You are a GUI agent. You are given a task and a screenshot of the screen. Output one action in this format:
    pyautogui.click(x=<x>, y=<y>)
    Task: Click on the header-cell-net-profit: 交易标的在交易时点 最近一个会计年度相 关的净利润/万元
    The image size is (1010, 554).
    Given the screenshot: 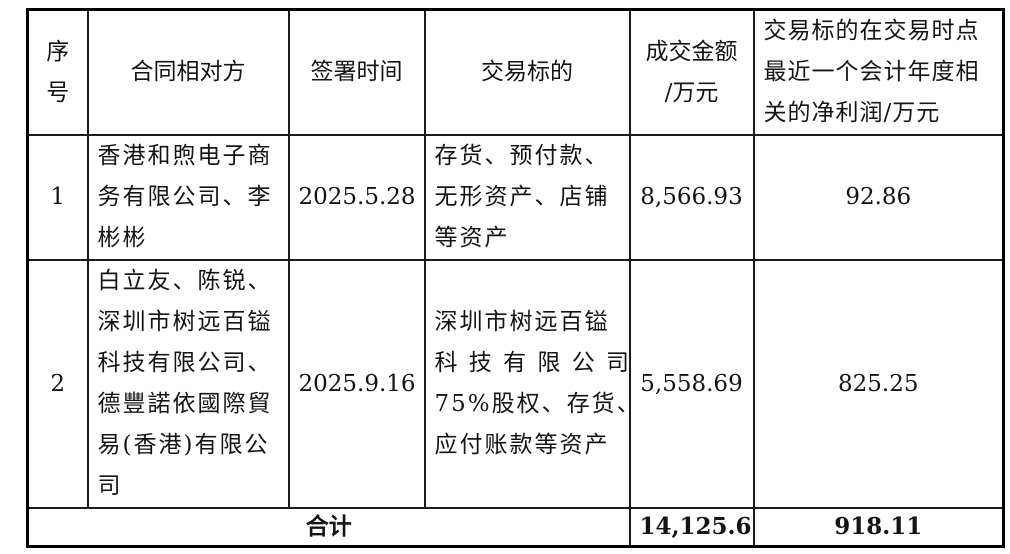 What is the action you would take?
    pyautogui.click(x=878, y=72)
    